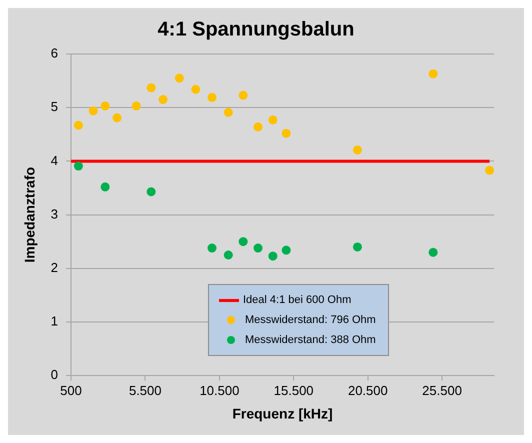  What do you see at coordinates (294, 390) in the screenshot?
I see `x-tick-label: 15.500` at bounding box center [294, 390].